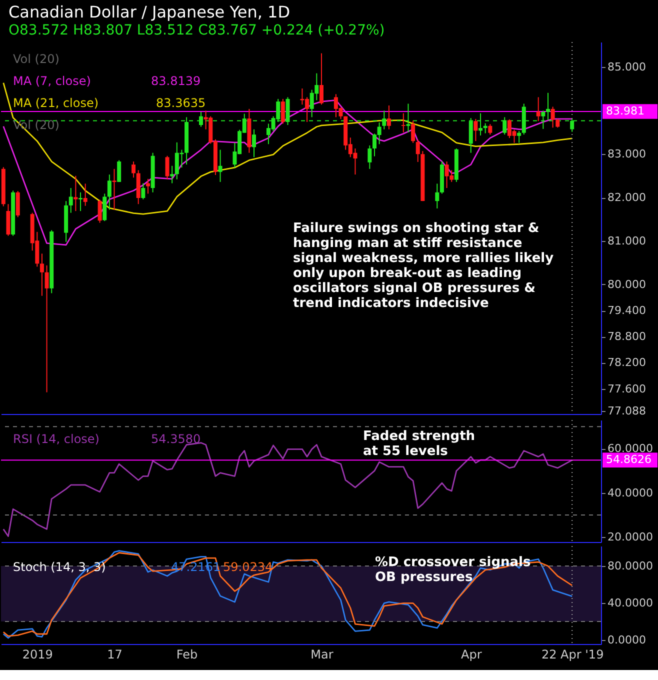 This screenshot has height=680, width=658. Describe the element at coordinates (322, 655) in the screenshot. I see `x-tick-label: Mar` at that location.